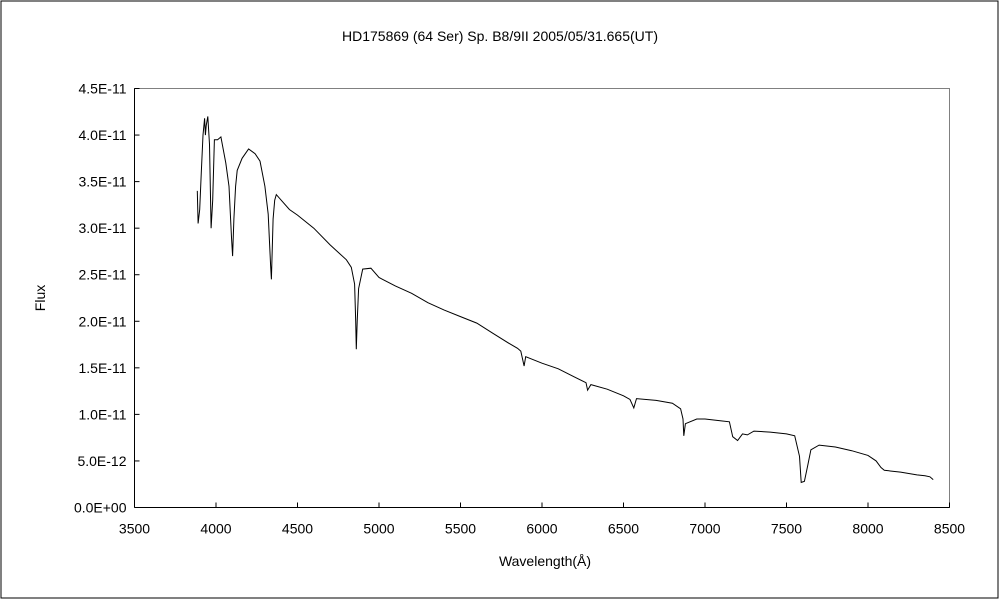 Image resolution: width=1000 pixels, height=600 pixels. I want to click on y-tick-label: 4.0E-11, so click(103, 135).